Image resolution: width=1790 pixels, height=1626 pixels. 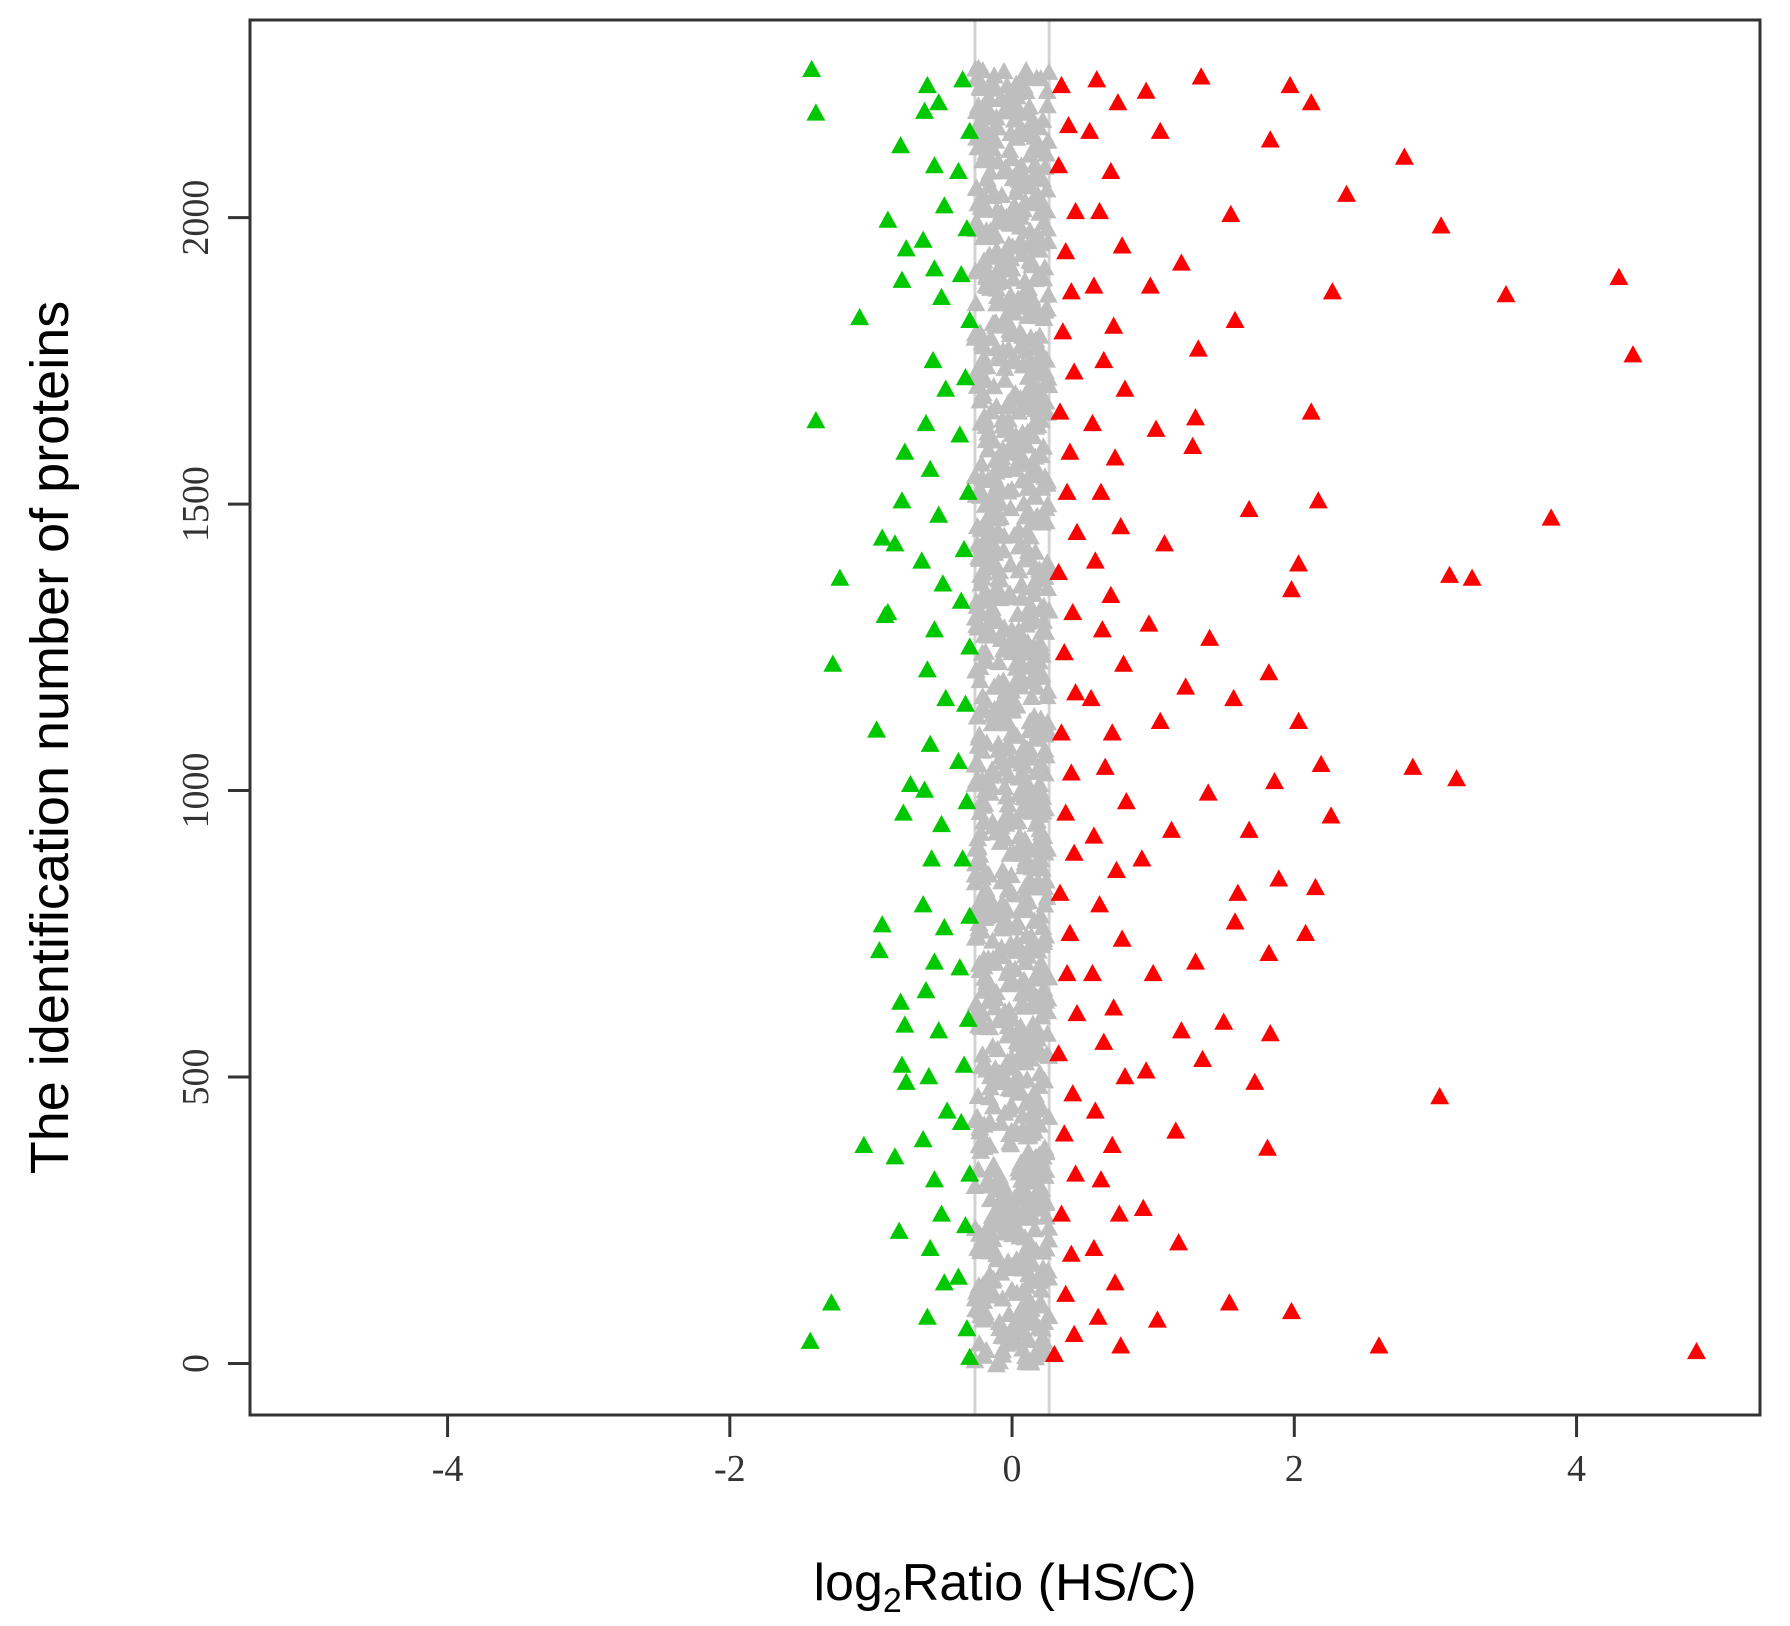 I want to click on x-tick-label: 4, so click(x=1576, y=1469).